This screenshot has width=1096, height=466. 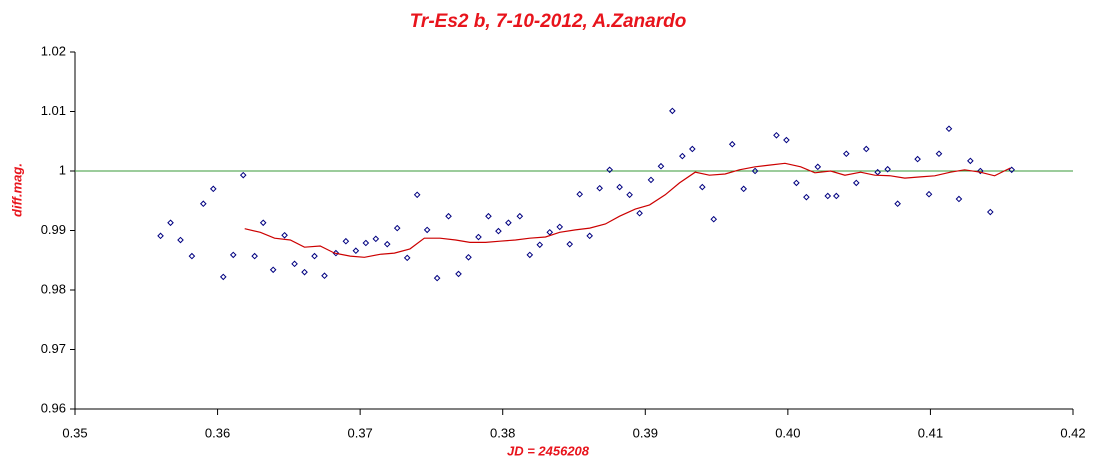 I want to click on x-tick-label: 0.37, so click(x=359, y=432).